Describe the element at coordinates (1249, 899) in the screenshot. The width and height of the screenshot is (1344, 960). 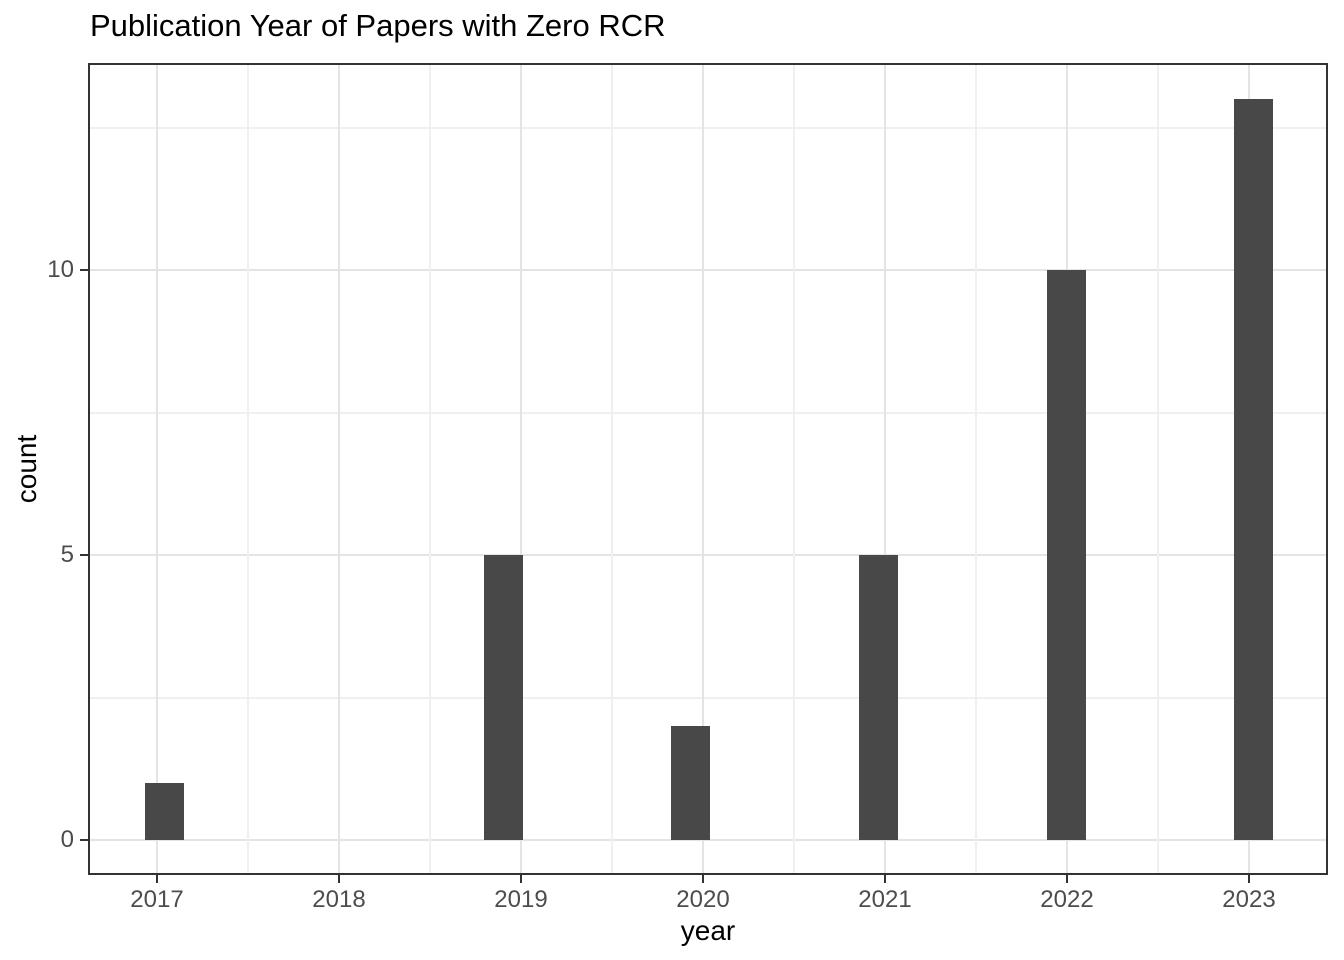
I see `x-tick-label-2023: 2023` at that location.